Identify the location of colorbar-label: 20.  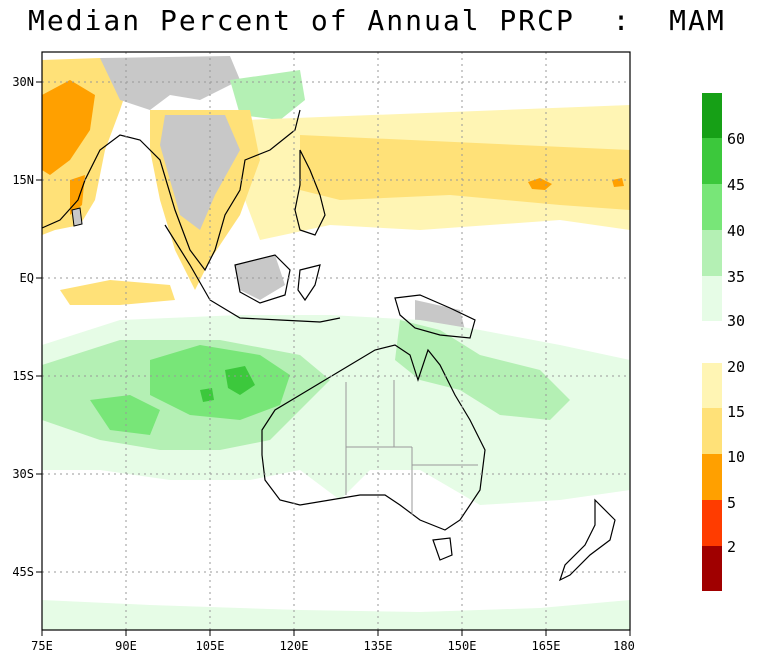
(736, 367).